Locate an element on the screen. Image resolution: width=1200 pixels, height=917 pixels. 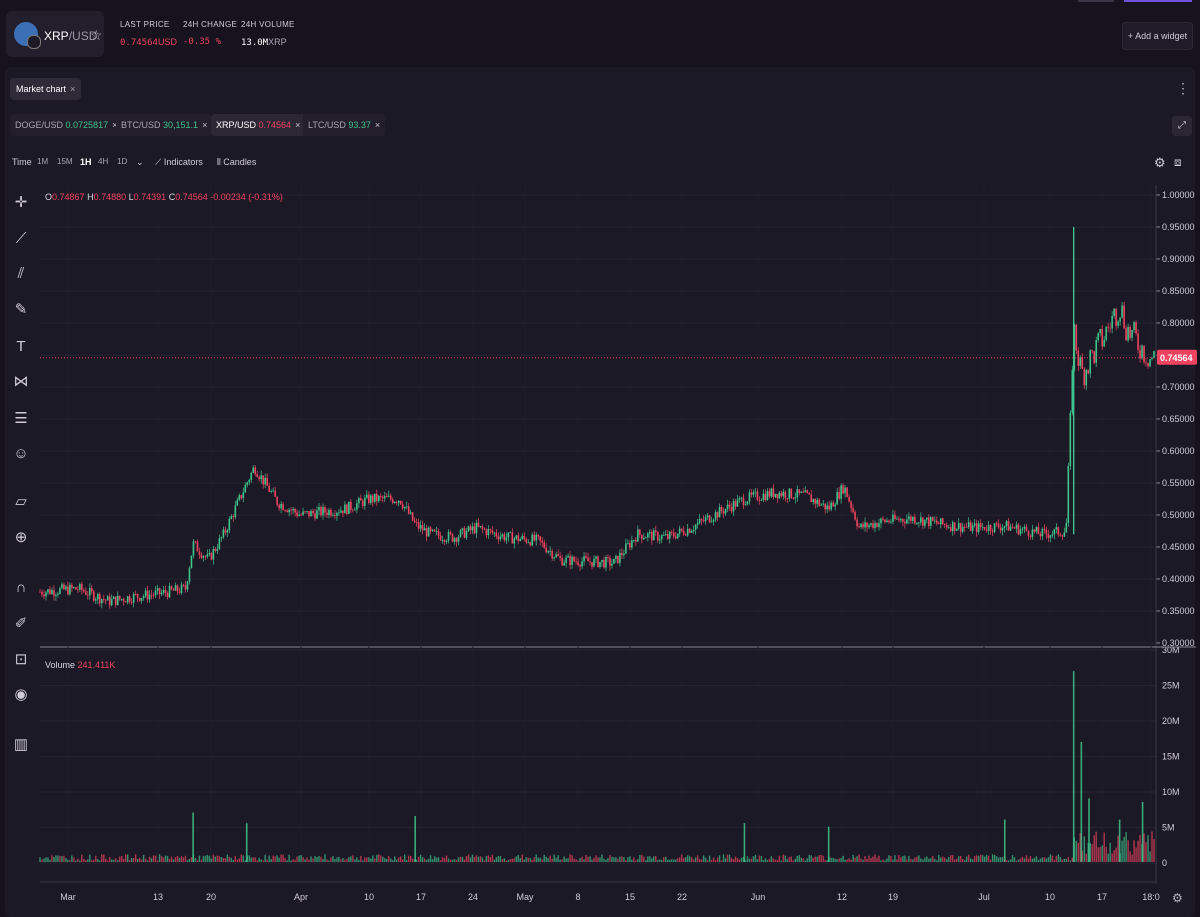
eye-icon: ◉ is located at coordinates (21, 694).